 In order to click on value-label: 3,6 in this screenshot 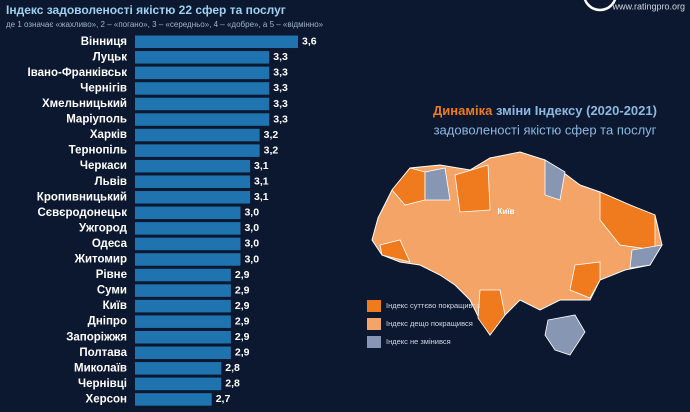, I will do `click(309, 42)`.